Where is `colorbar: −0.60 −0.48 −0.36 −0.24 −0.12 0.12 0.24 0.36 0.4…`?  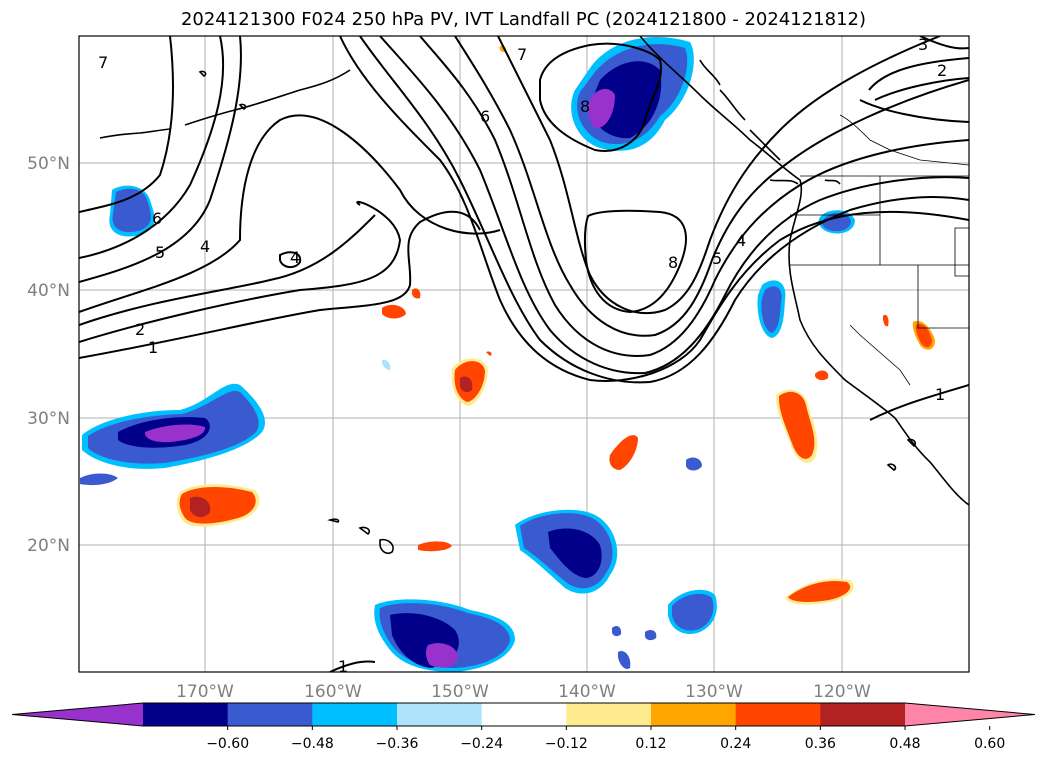 colorbar: −0.60 −0.48 −0.36 −0.24 −0.12 0.12 0.24 0.36 0.4… is located at coordinates (523, 727).